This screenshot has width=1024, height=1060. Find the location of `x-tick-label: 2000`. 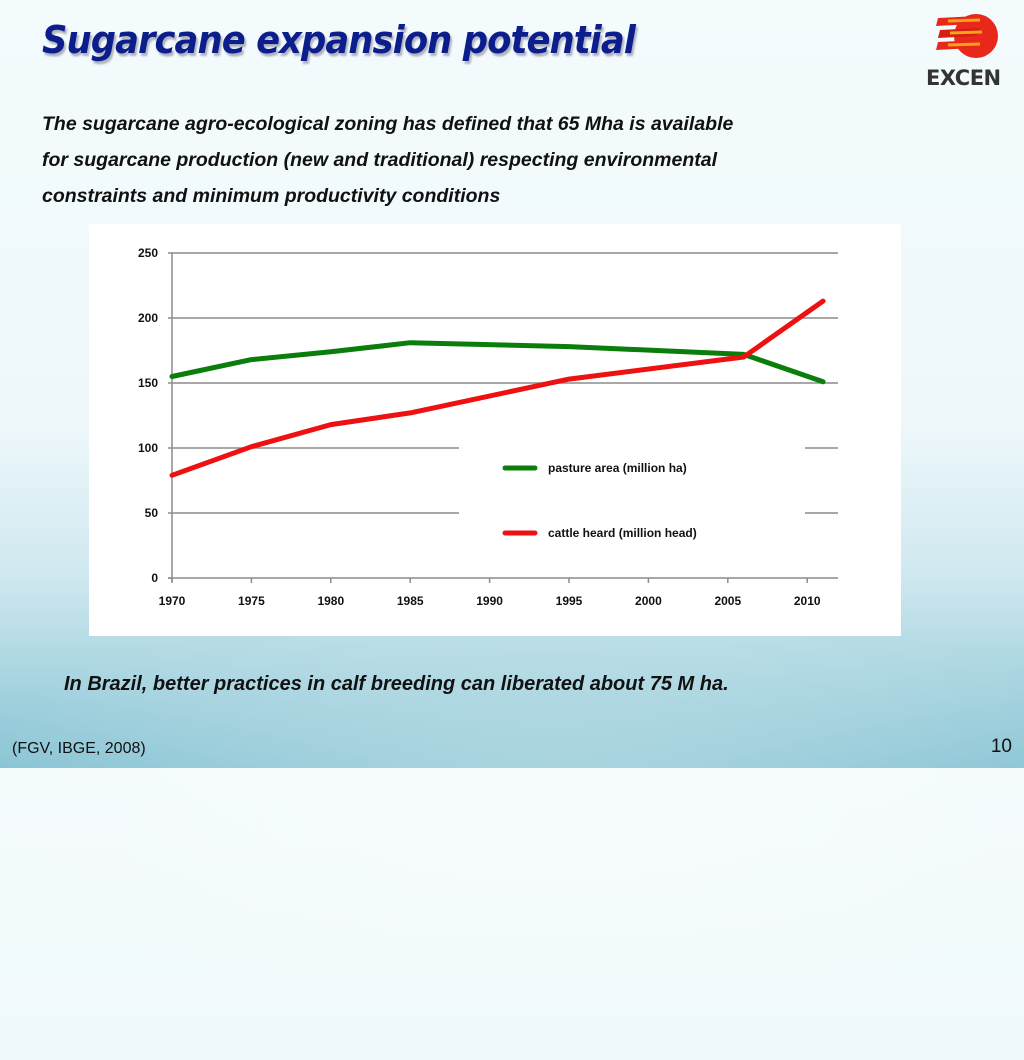

x-tick-label: 2000 is located at coordinates (648, 601).